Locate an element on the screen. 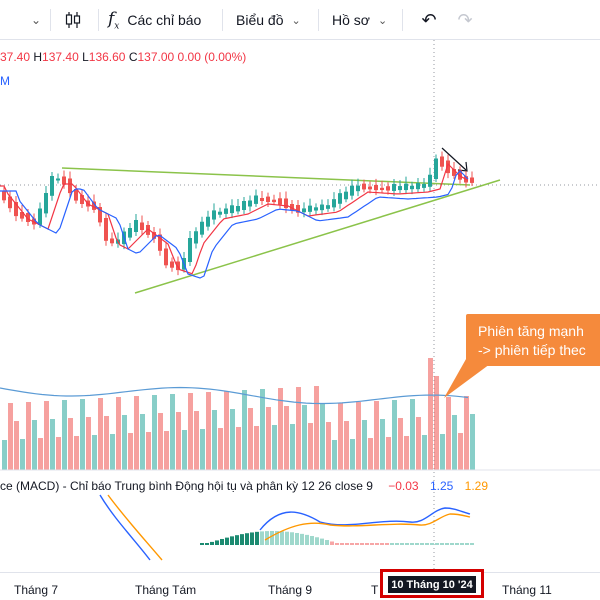 This screenshot has height=600, width=600. macd-line is located at coordinates (285, 527).